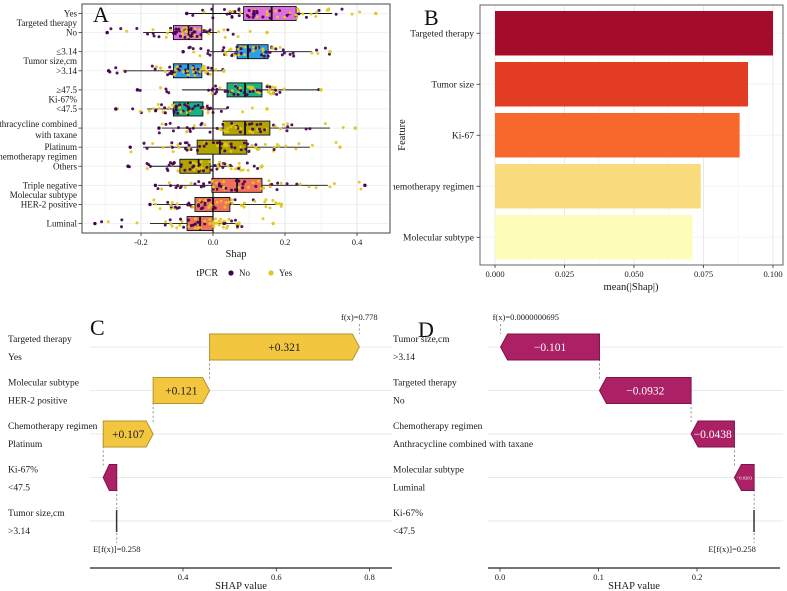 The height and width of the screenshot is (591, 787). Describe the element at coordinates (433, 187) in the screenshot. I see `bar-label-3: Chemotherapy regimen` at that location.